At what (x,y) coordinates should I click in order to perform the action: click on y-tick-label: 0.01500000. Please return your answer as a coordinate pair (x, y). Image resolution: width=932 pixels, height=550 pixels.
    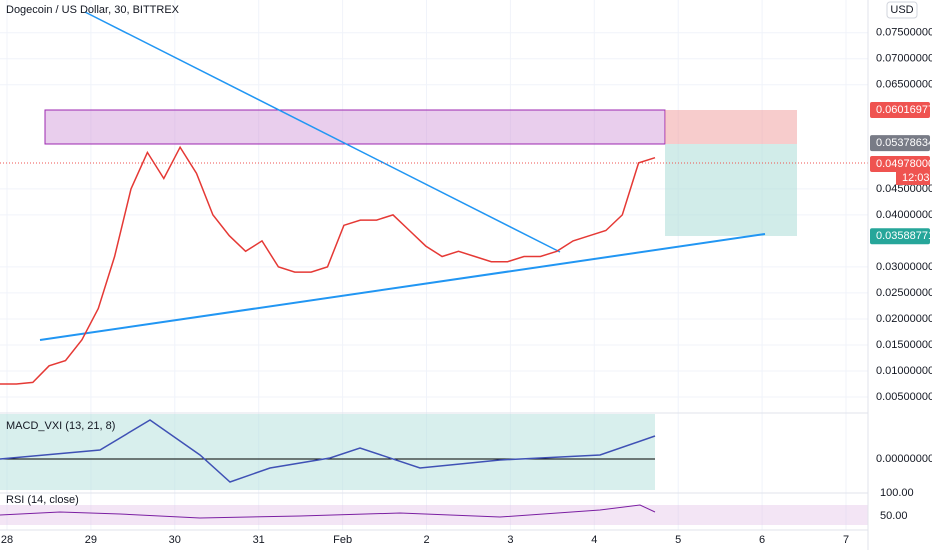
    Looking at the image, I should click on (904, 345).